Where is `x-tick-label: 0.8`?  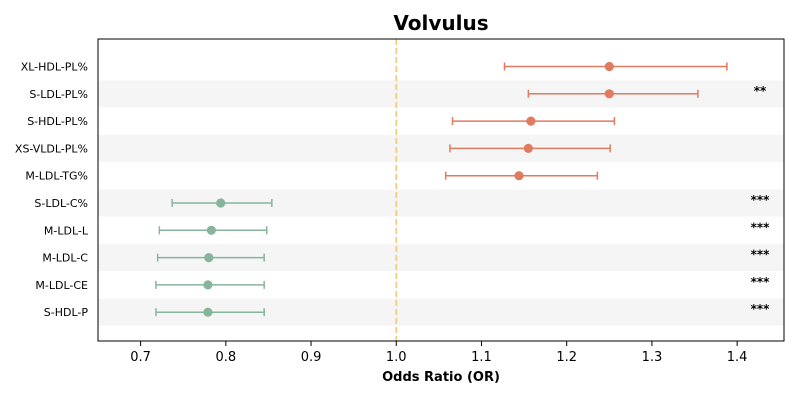
x-tick-label: 0.8 is located at coordinates (225, 357).